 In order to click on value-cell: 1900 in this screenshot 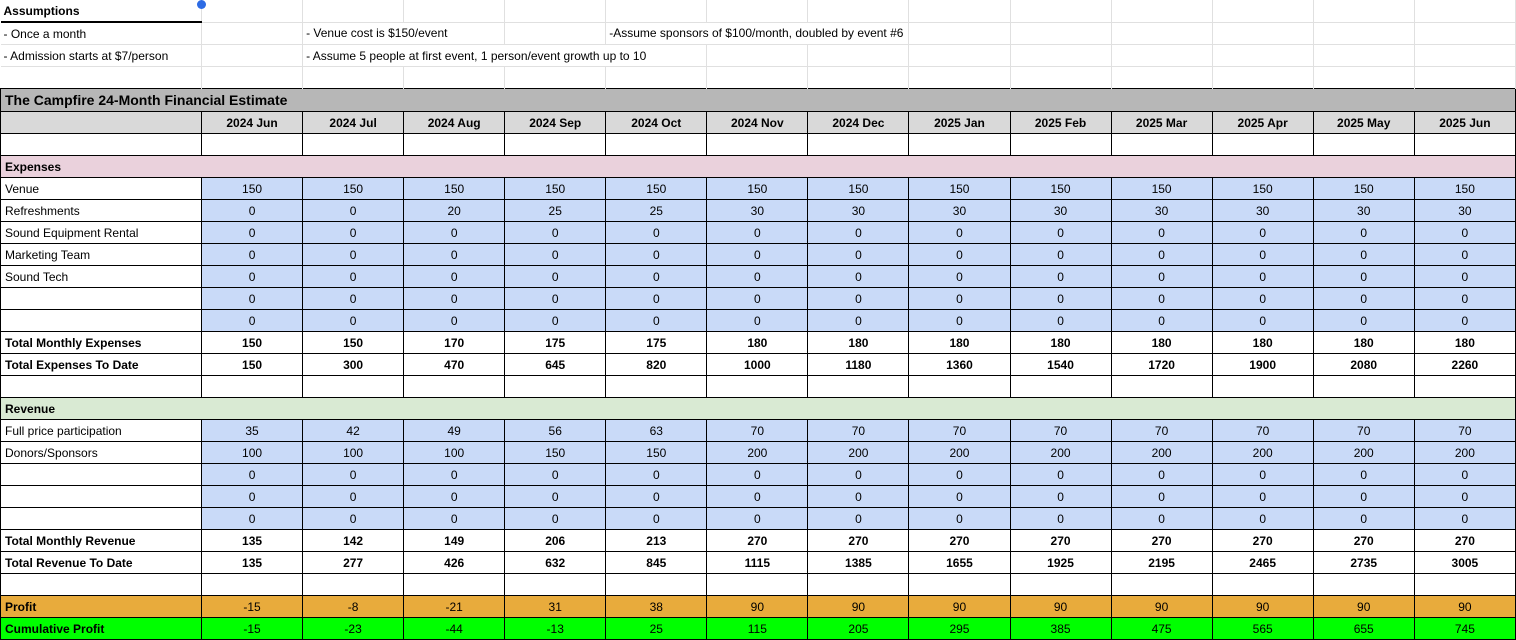, I will do `click(1262, 364)`.